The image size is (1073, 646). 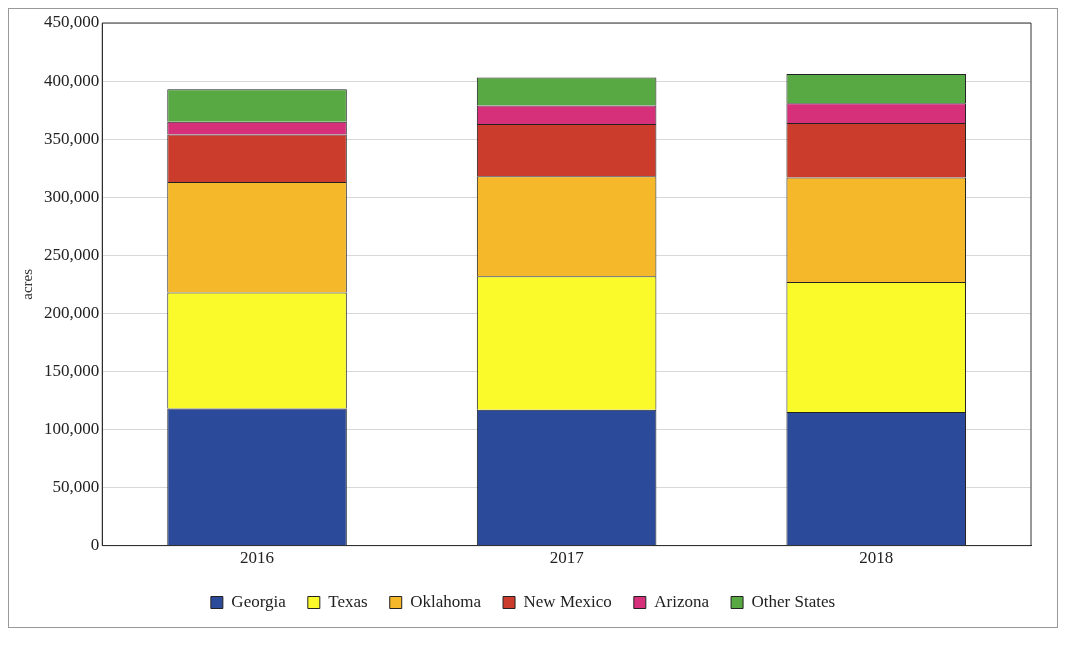 I want to click on y-tick-label: 150,000, so click(x=72, y=370).